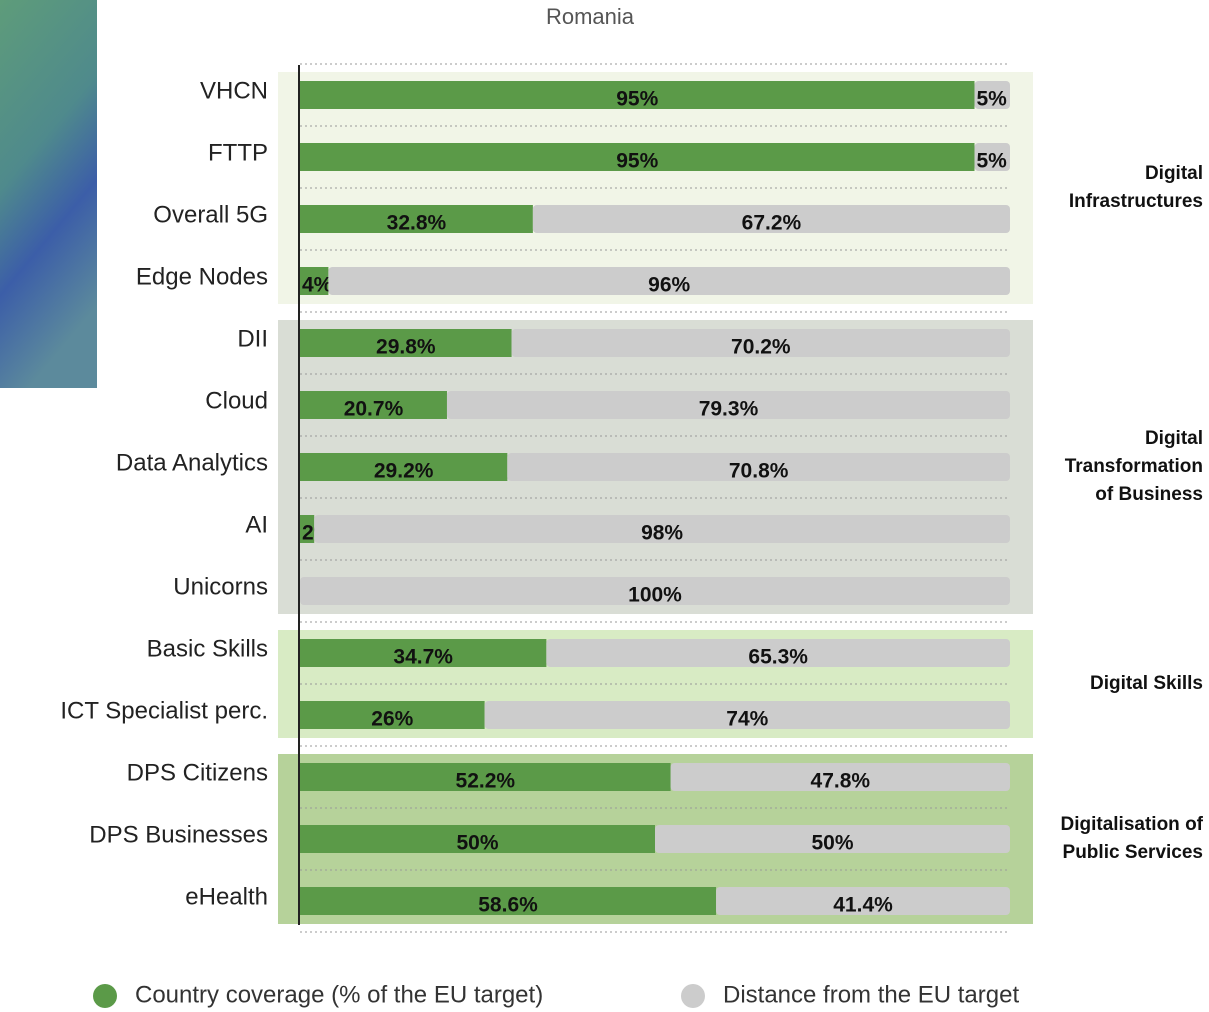 This screenshot has height=1012, width=1209. I want to click on decoration, so click(48, 194).